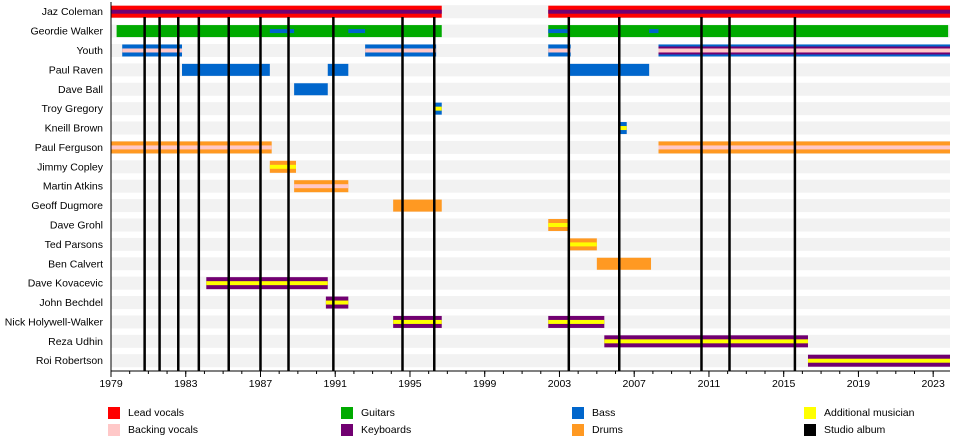 Image resolution: width=960 pixels, height=445 pixels. What do you see at coordinates (111, 384) in the screenshot?
I see `tick-label: 1979` at bounding box center [111, 384].